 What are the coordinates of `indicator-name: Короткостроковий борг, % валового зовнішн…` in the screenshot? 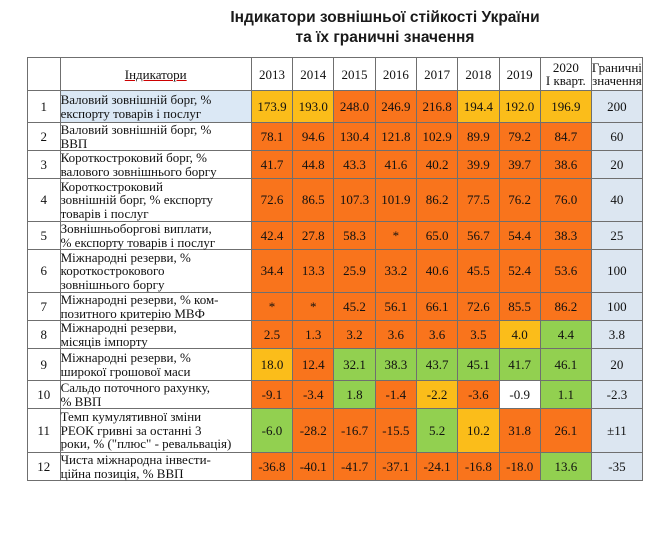 It's located at (155, 164).